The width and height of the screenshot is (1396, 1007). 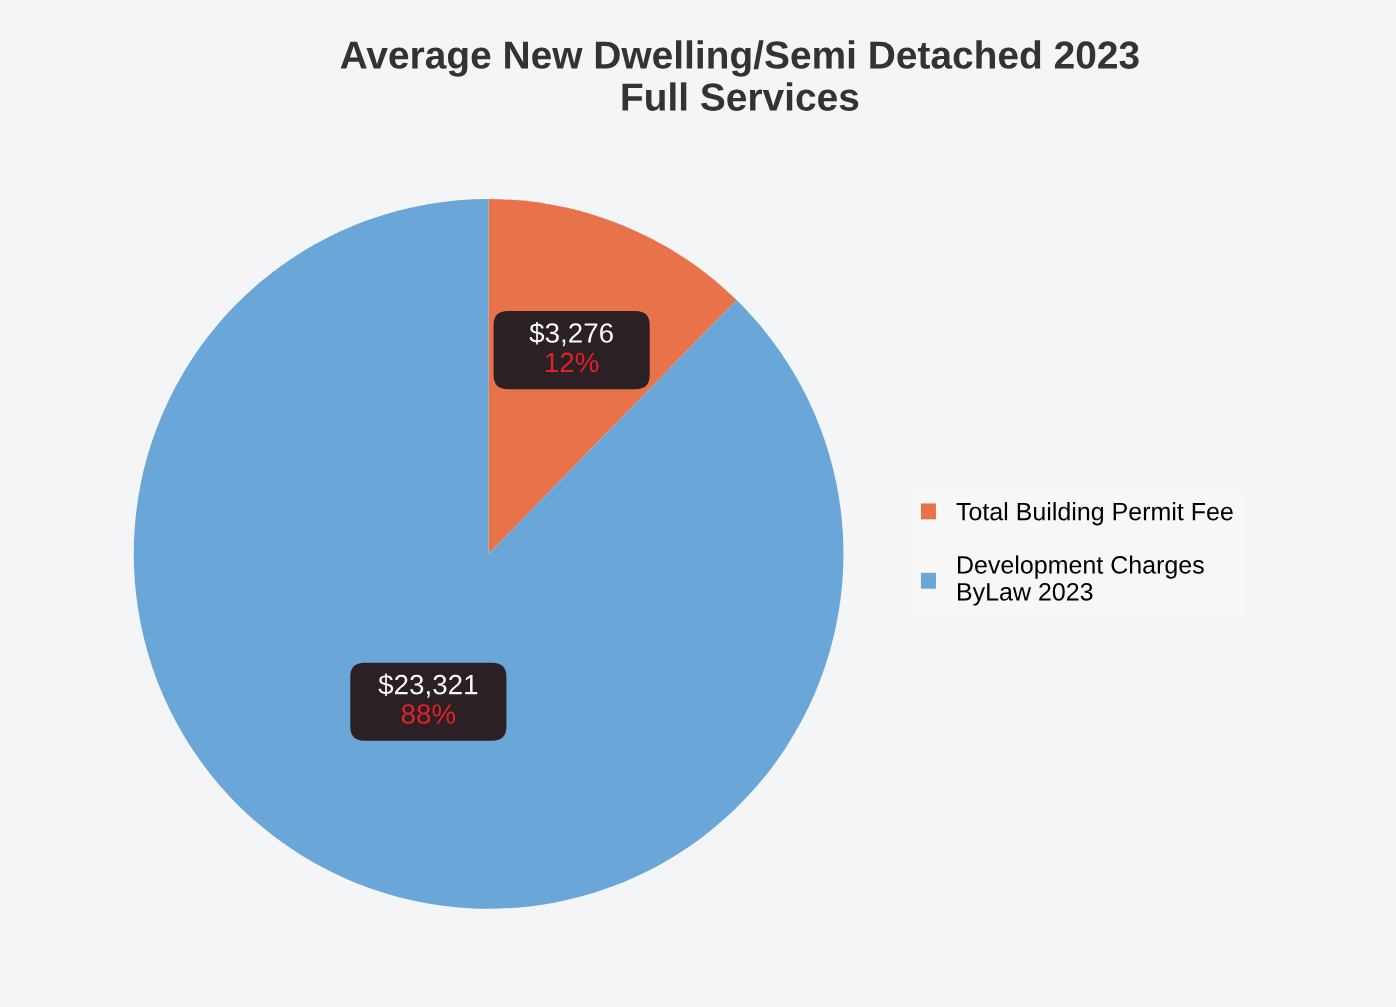 What do you see at coordinates (571, 347) in the screenshot?
I see `data-label: $3,276 12%` at bounding box center [571, 347].